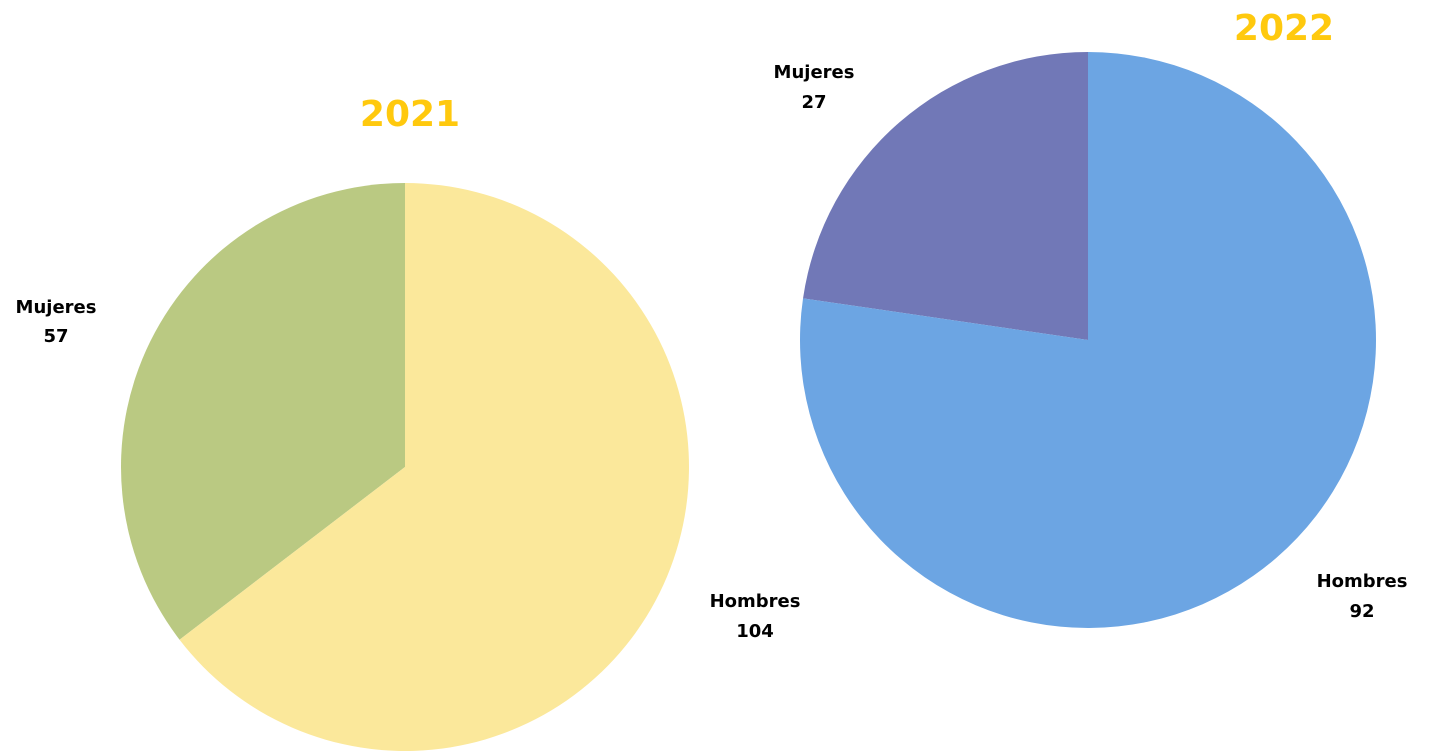 Image resolution: width=1431 pixels, height=751 pixels. What do you see at coordinates (1361, 611) in the screenshot?
I see `data-label-value-hombres-2022: 92` at bounding box center [1361, 611].